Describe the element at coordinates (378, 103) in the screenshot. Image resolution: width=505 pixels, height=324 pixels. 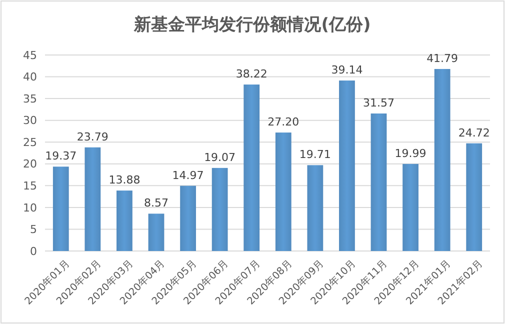
I see `data-label: 31.57` at that location.